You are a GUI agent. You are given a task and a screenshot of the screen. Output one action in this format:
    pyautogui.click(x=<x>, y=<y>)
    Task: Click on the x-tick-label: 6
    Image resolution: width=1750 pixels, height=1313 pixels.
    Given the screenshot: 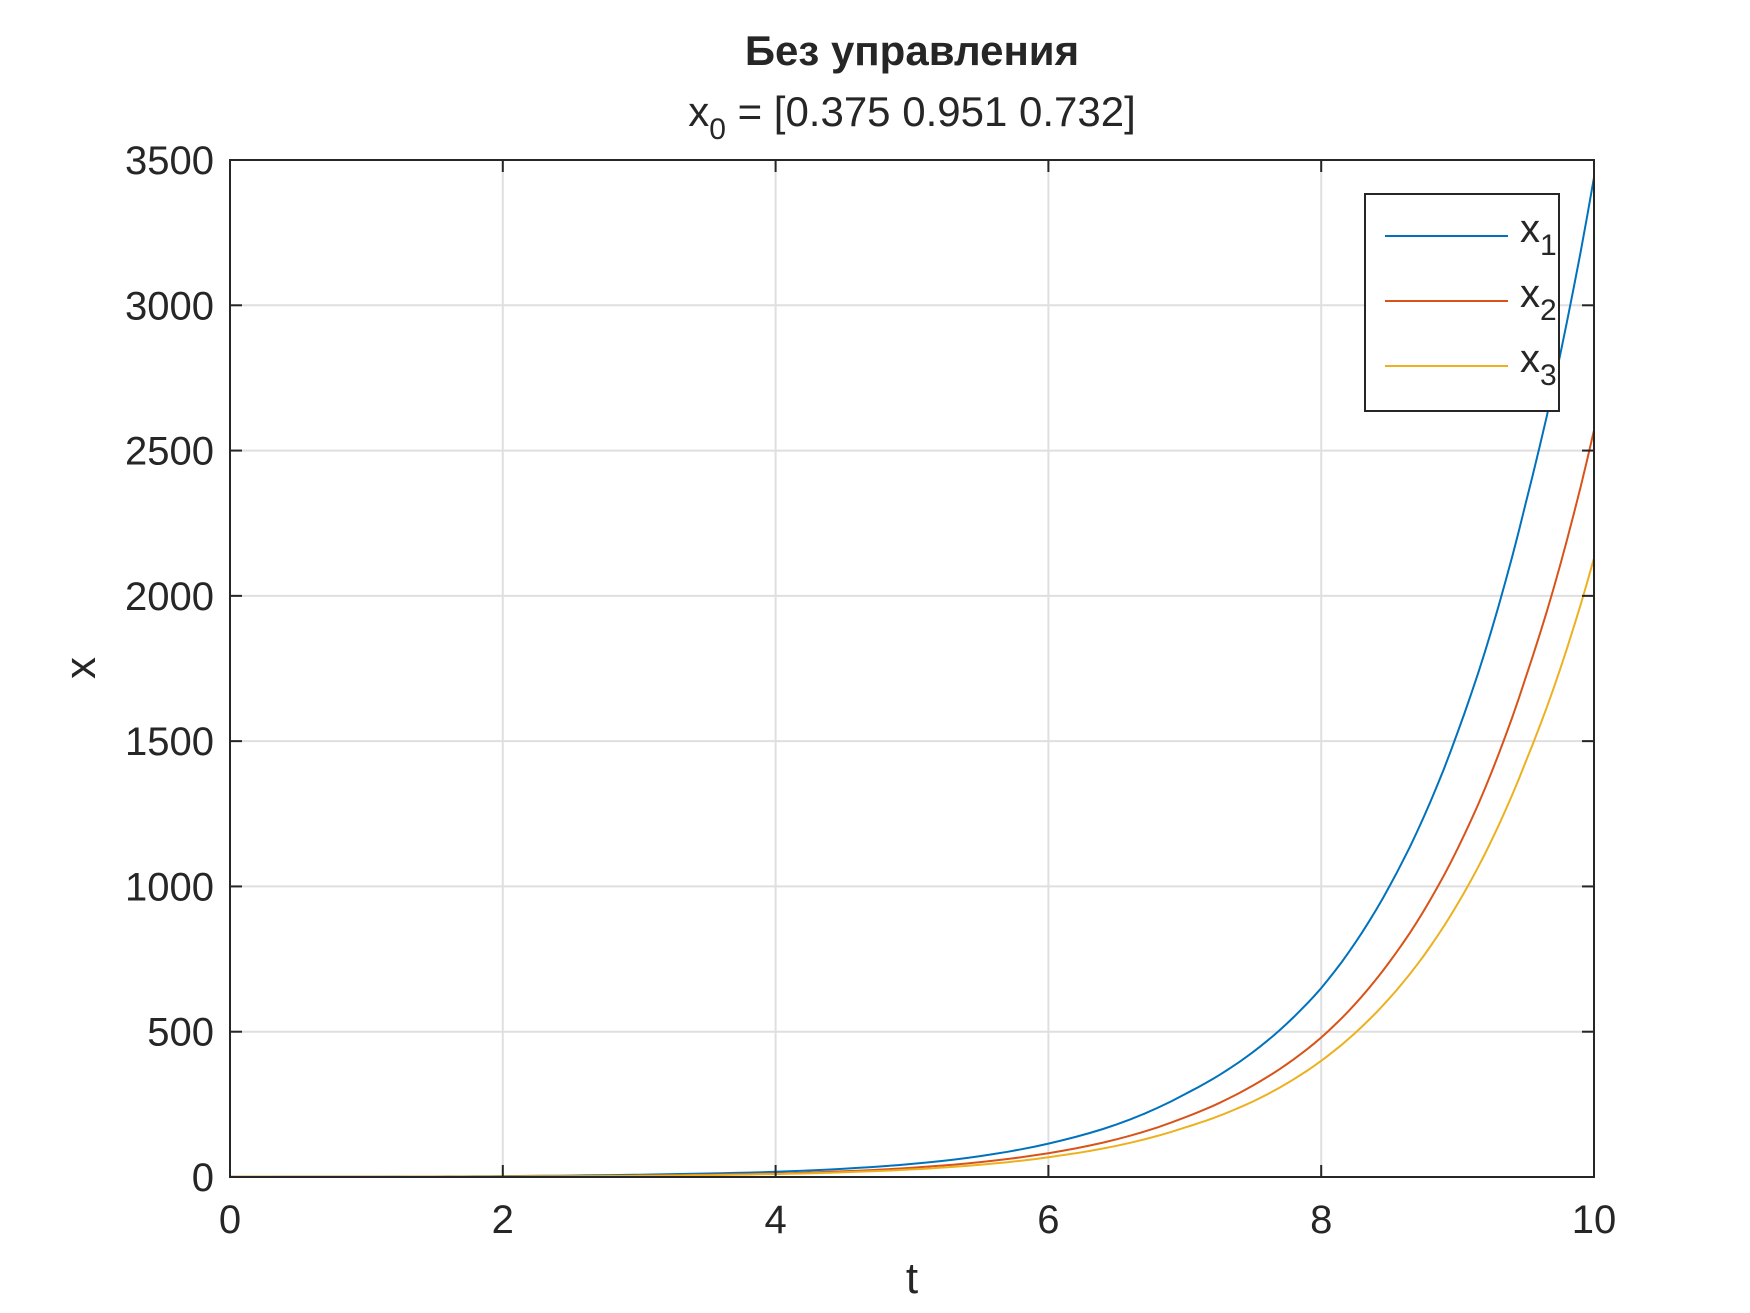 What is the action you would take?
    pyautogui.click(x=1048, y=1220)
    